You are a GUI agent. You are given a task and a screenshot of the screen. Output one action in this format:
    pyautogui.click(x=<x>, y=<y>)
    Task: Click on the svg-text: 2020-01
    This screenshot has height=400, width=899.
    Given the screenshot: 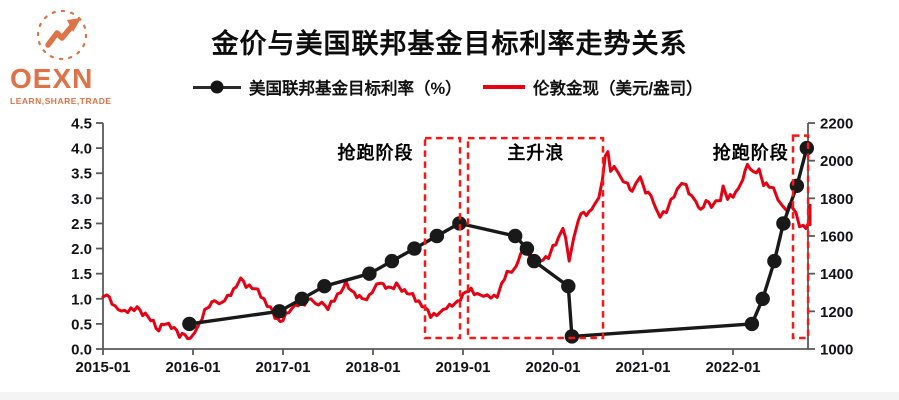 What is the action you would take?
    pyautogui.click(x=552, y=367)
    